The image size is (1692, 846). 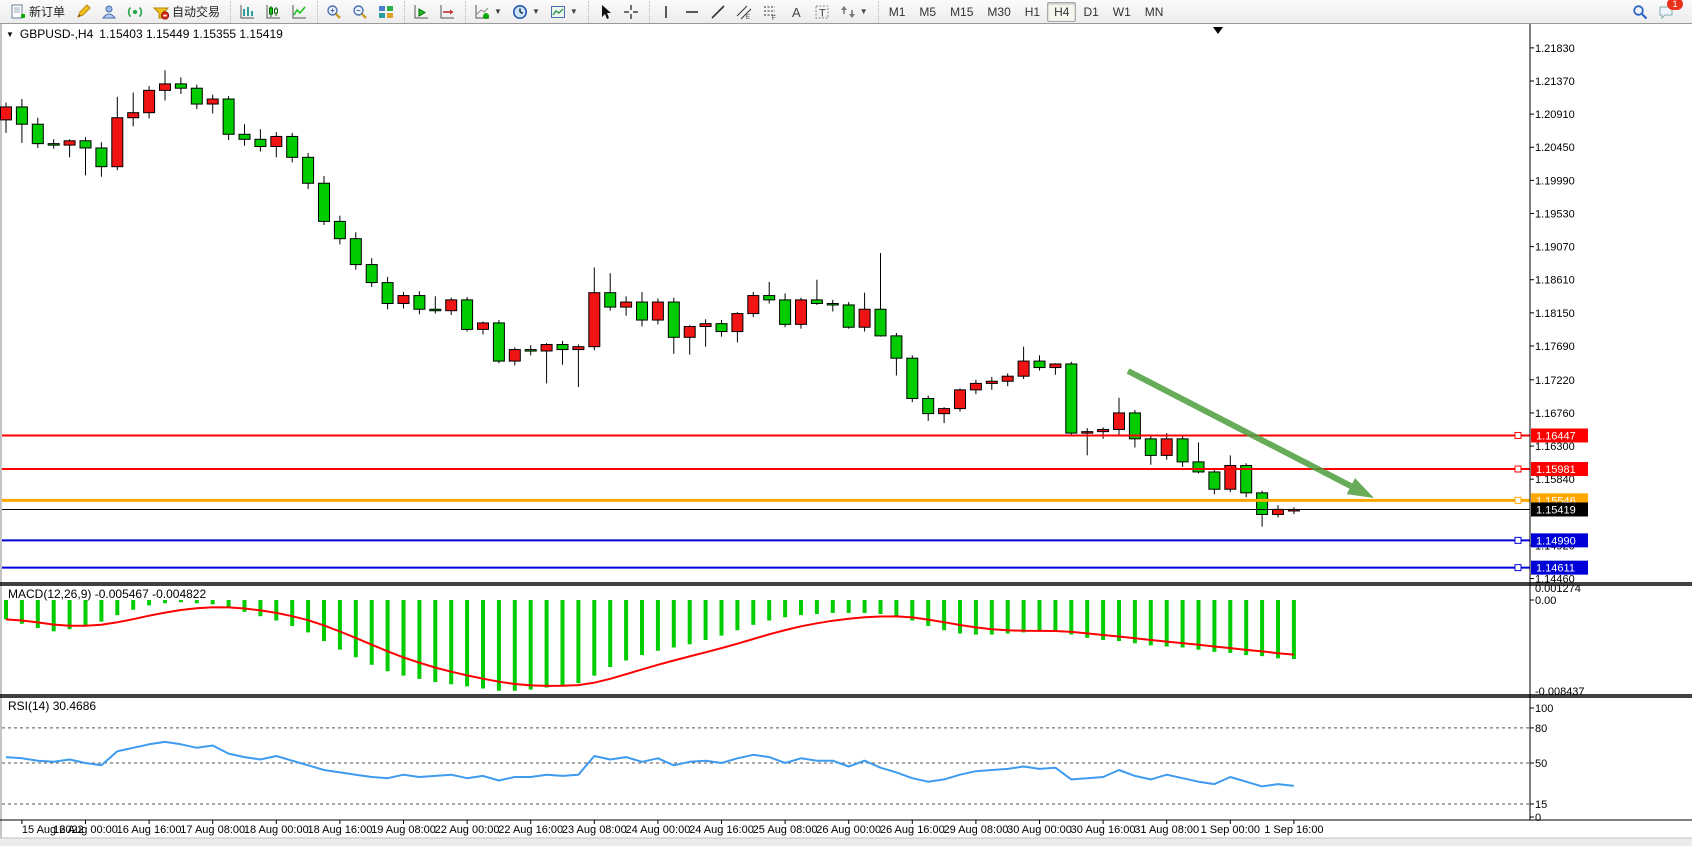 What do you see at coordinates (1555, 49) in the screenshot?
I see `price-axis-label: 1.21830` at bounding box center [1555, 49].